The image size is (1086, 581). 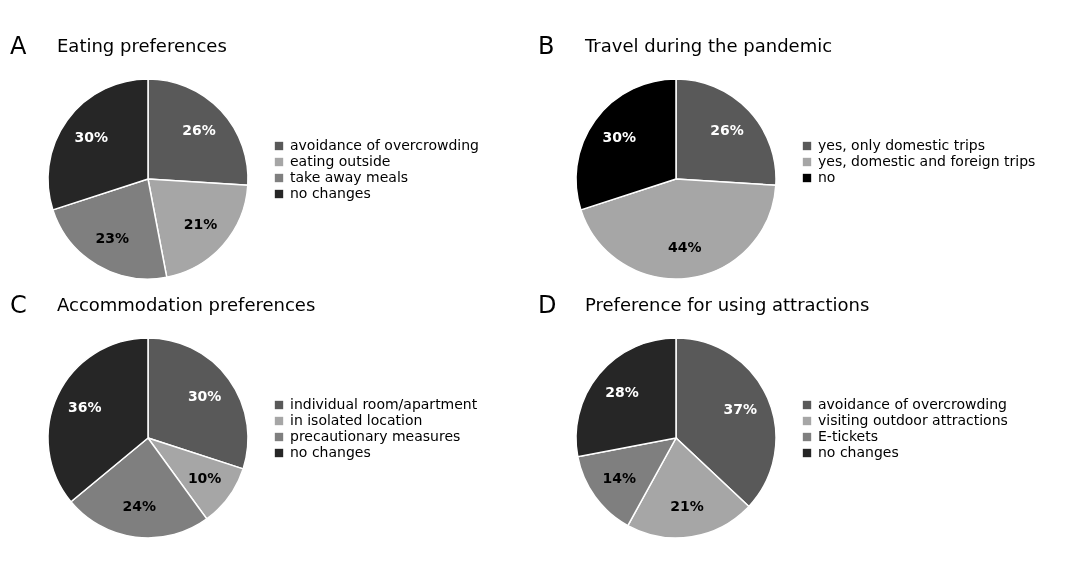 I want to click on legend-label: yes, domestic and foreign trips, so click(x=927, y=161).